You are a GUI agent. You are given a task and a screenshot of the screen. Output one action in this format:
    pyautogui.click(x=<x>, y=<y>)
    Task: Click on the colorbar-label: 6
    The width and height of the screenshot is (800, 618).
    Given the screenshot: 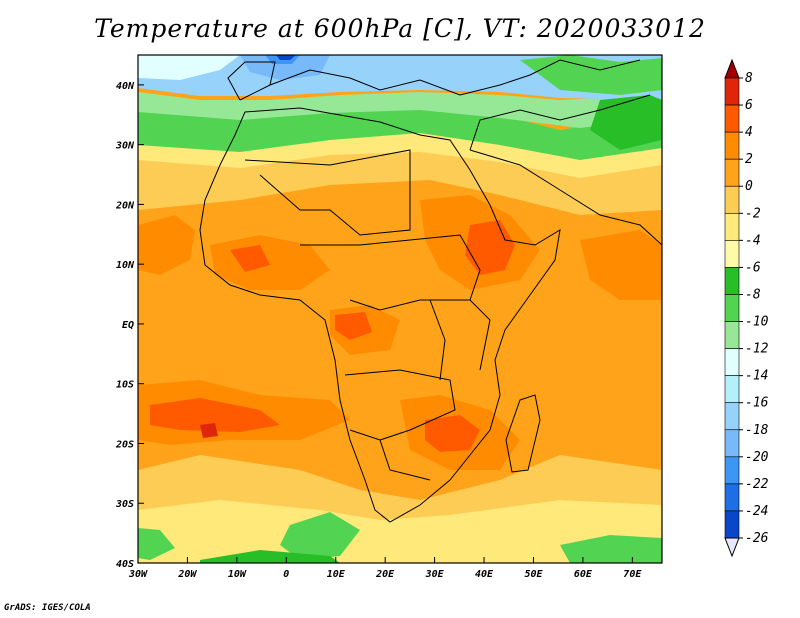 What is the action you would take?
    pyautogui.click(x=749, y=105)
    